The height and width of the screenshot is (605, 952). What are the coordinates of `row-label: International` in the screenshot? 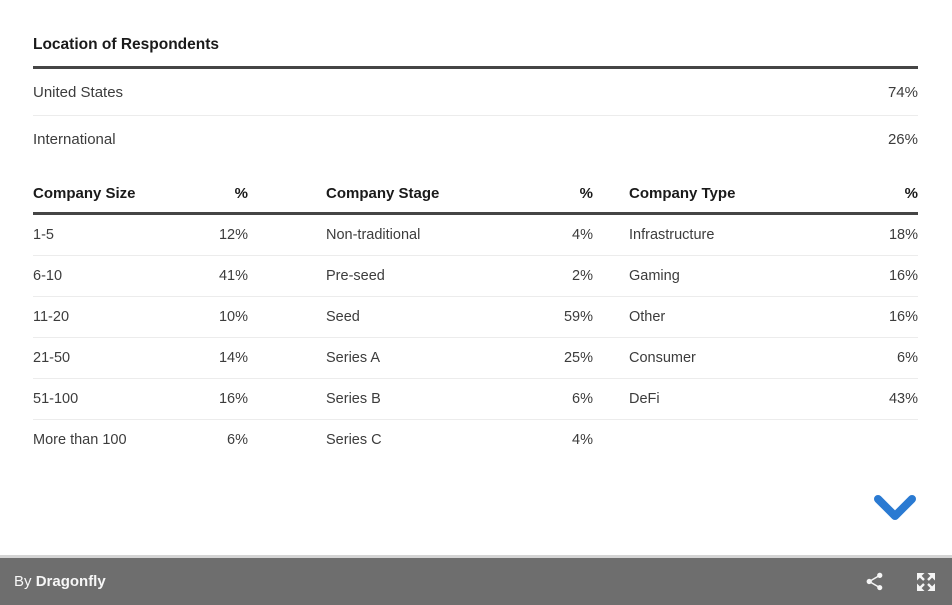 It's located at (74, 139).